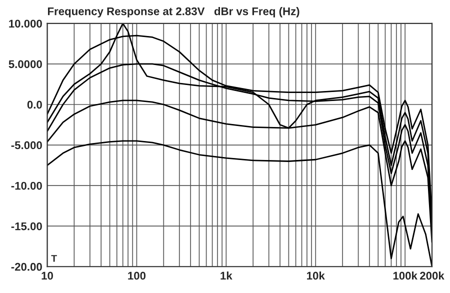  Describe the element at coordinates (226, 275) in the screenshot. I see `x-tick-label: 1k` at that location.